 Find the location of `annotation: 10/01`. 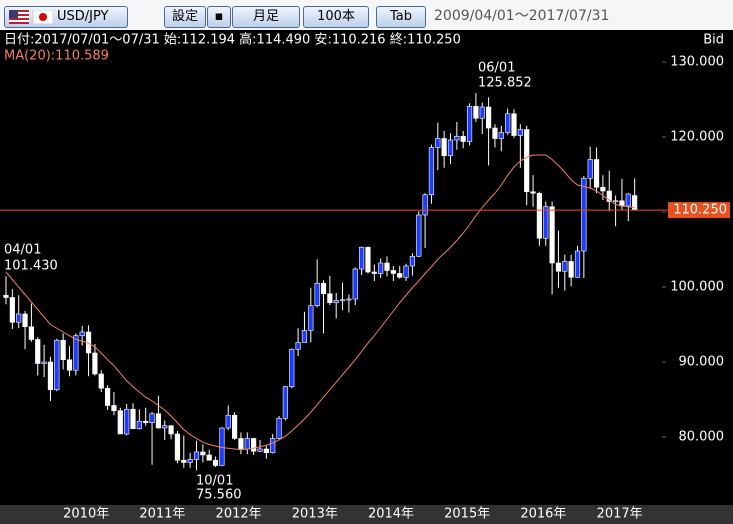

annotation: 10/01 is located at coordinates (214, 481).